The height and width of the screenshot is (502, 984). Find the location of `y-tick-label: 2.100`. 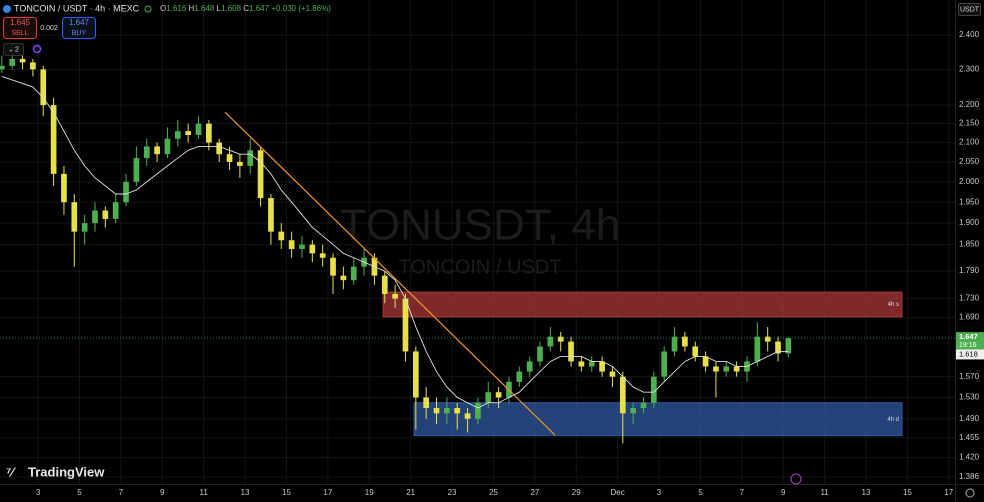

y-tick-label: 2.100 is located at coordinates (969, 142).